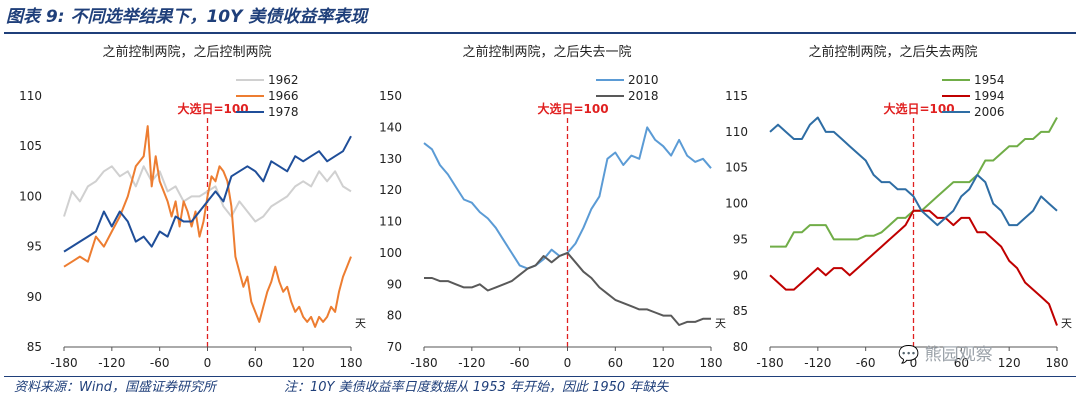  I want to click on panel-title: 之前控制两院，之后失去两院, so click(892, 52).